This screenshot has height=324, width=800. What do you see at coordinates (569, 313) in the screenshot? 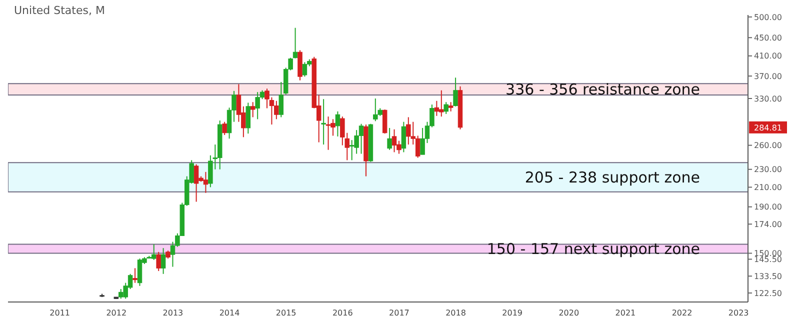
I see `x-tick-label: 2020` at bounding box center [569, 313].